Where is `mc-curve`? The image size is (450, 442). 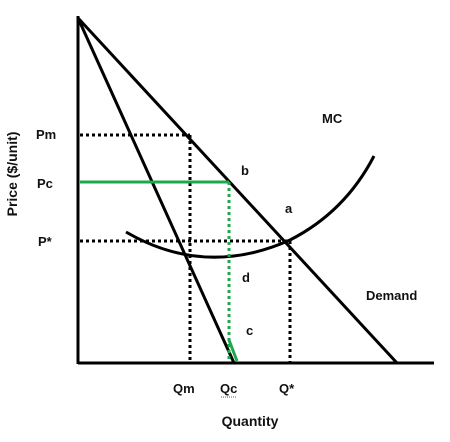
mc-curve is located at coordinates (250, 207).